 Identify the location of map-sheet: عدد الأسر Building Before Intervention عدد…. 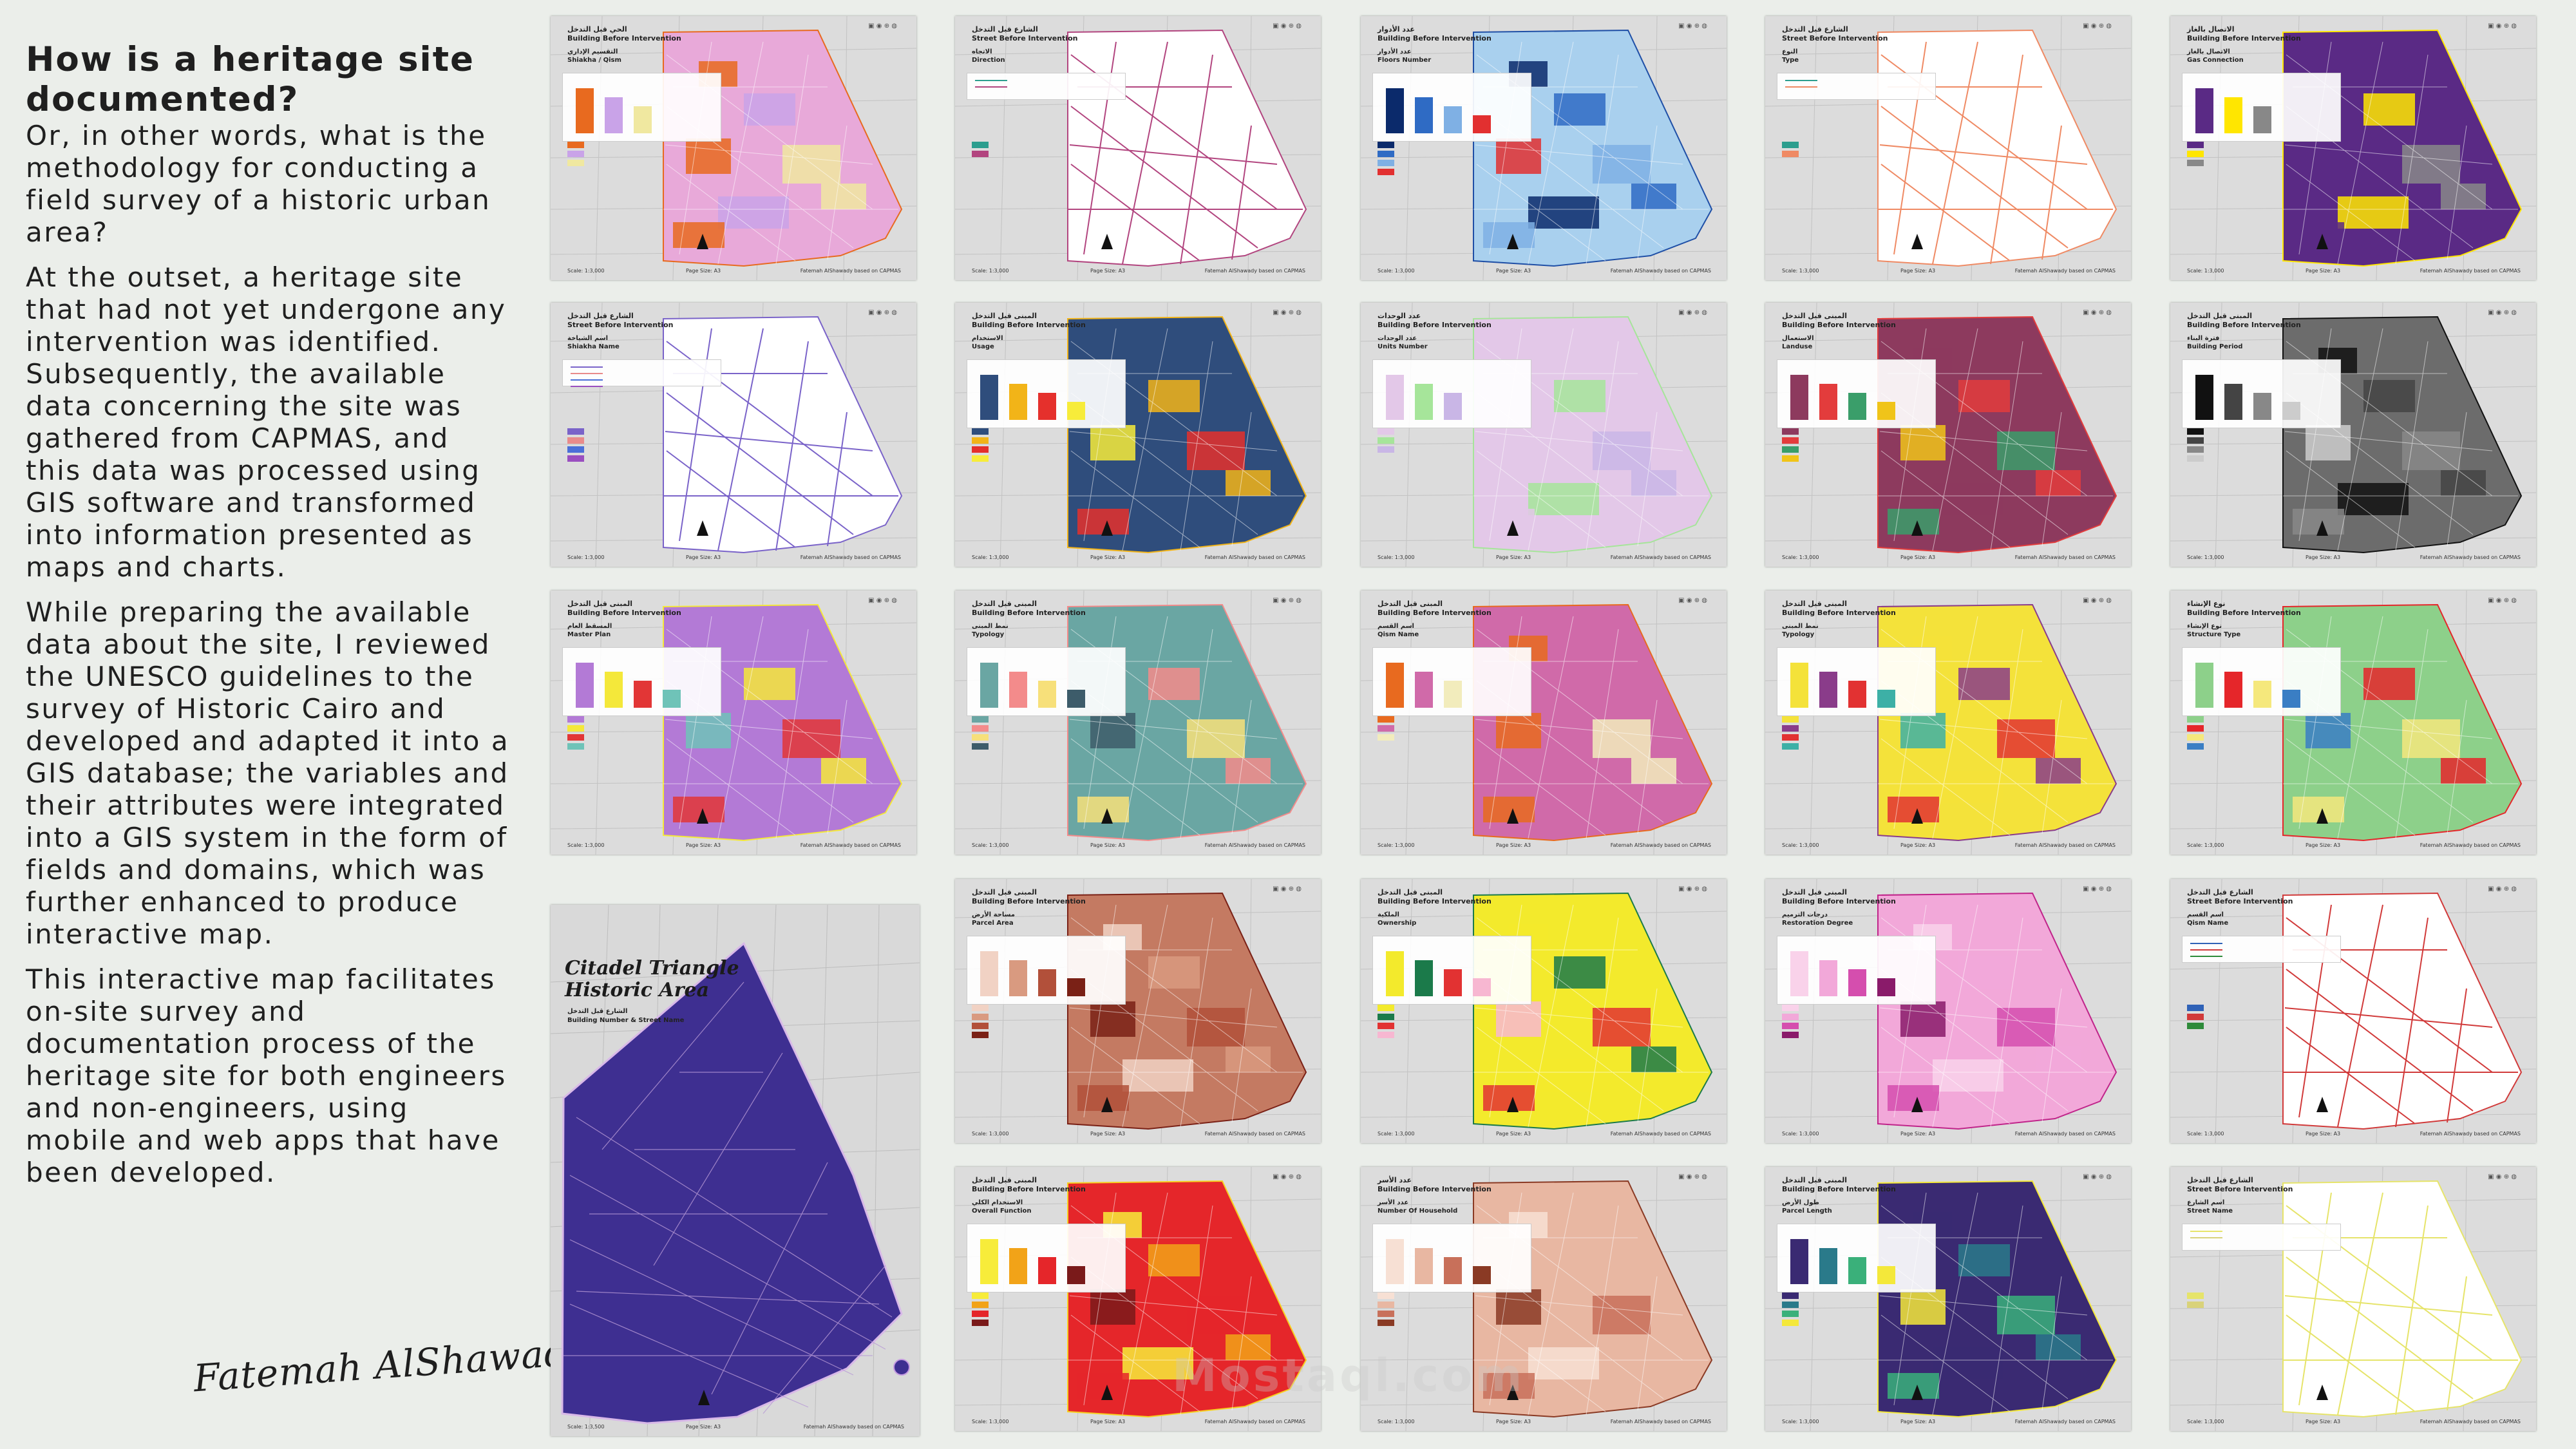
(1544, 1299).